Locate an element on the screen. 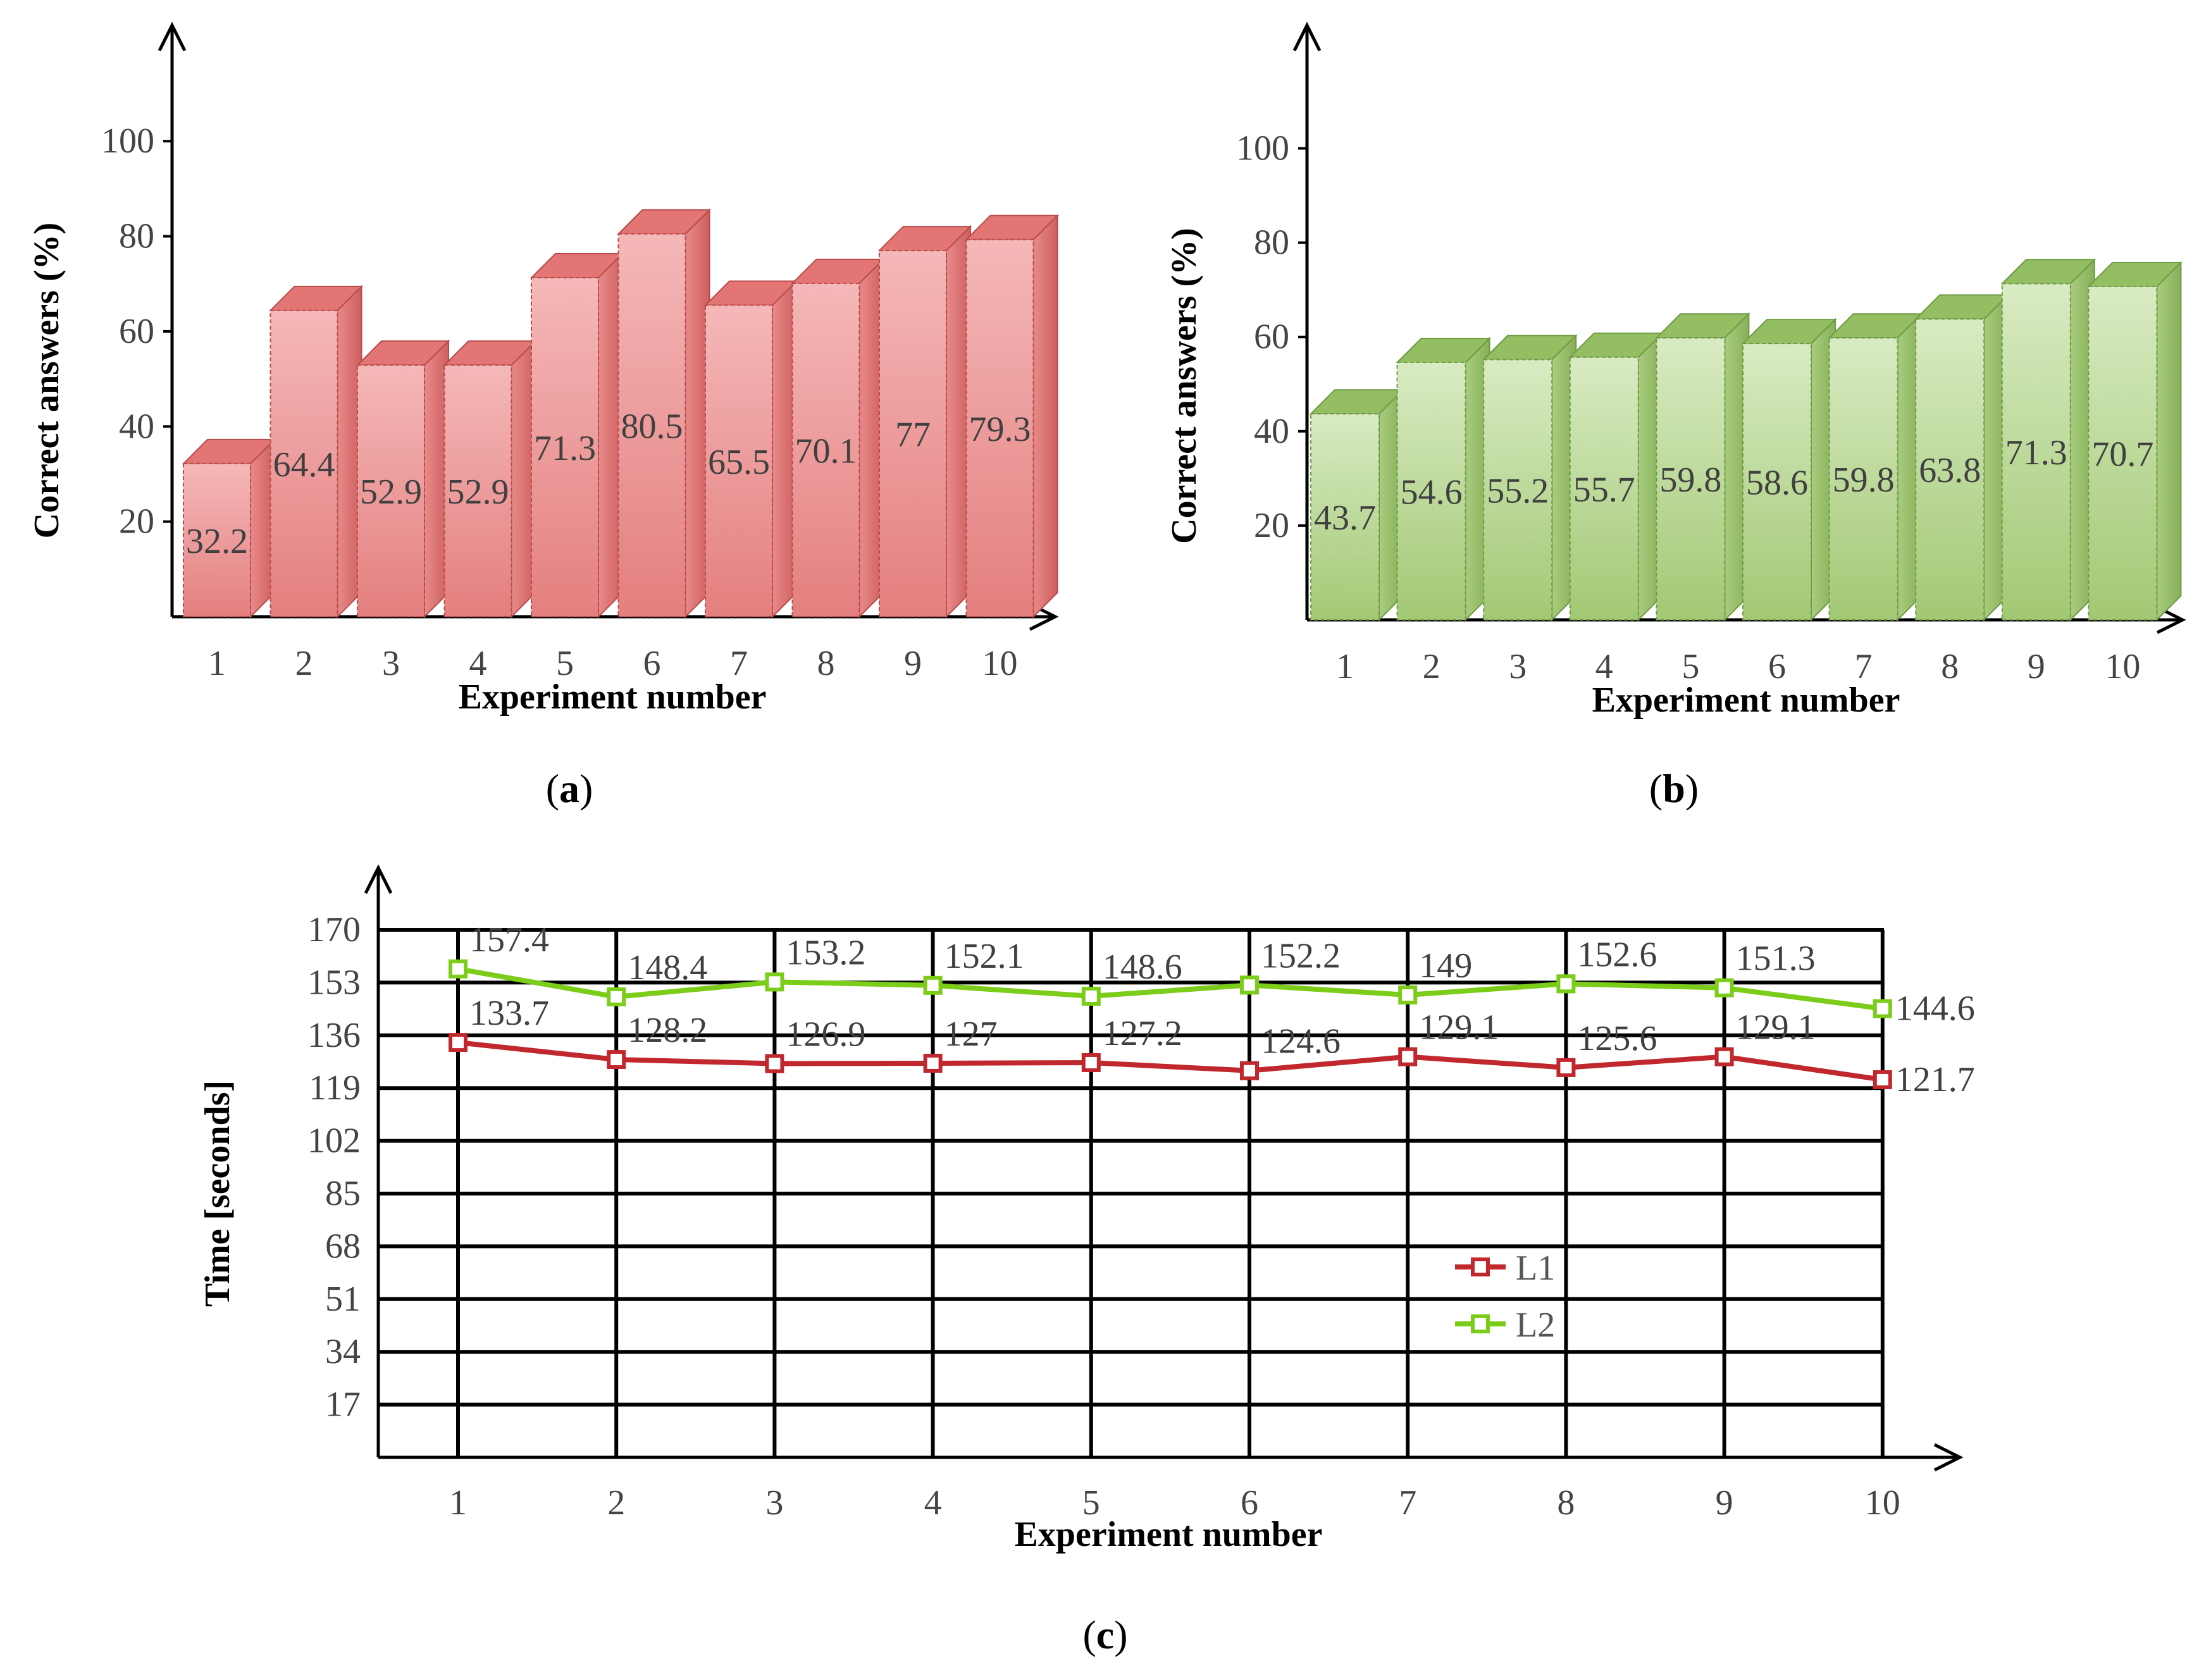 The width and height of the screenshot is (2199, 1680). bar-value-label: 65.5 is located at coordinates (739, 462).